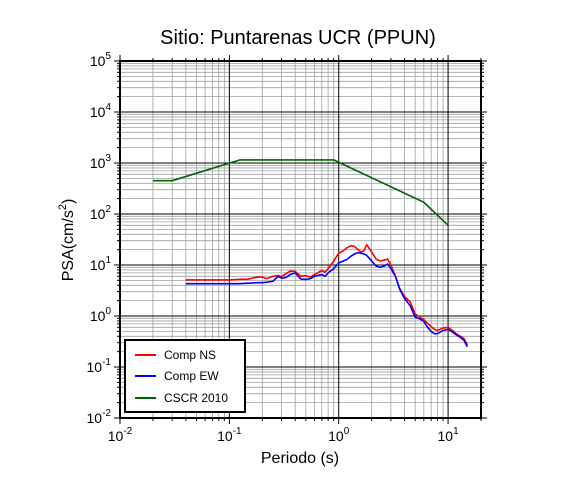 Image resolution: width=586 pixels, height=480 pixels. What do you see at coordinates (99, 366) in the screenshot?
I see `y-tick-label: 10⁻¹` at bounding box center [99, 366].